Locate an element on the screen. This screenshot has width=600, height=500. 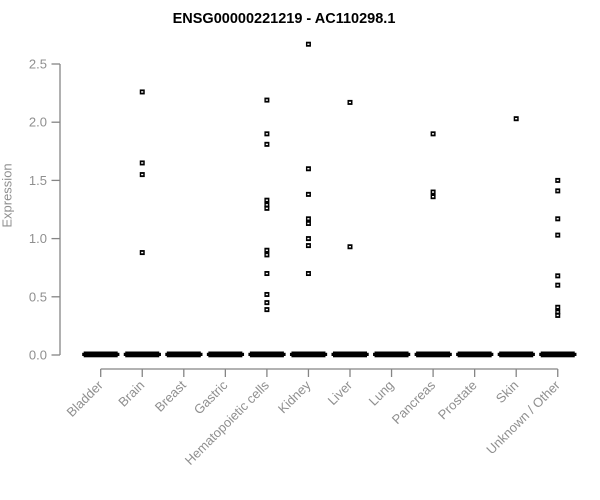
y-tick-label: 0.0 is located at coordinates (38, 355).